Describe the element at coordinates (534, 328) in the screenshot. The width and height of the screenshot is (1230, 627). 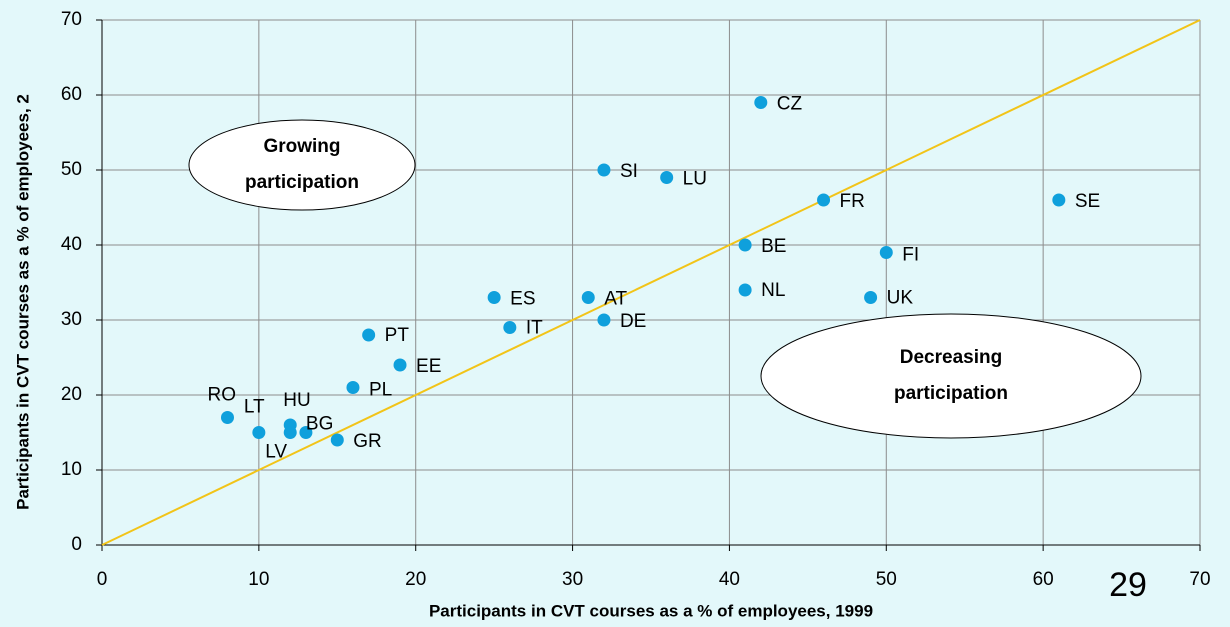
I see `point-label: IT` at that location.